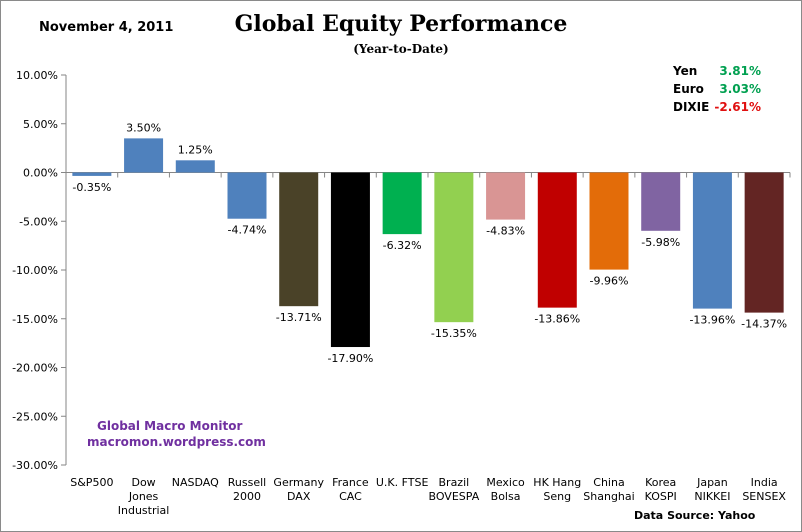 The width and height of the screenshot is (802, 532). Describe the element at coordinates (505, 231) in the screenshot. I see `data-label: -4.83%` at that location.